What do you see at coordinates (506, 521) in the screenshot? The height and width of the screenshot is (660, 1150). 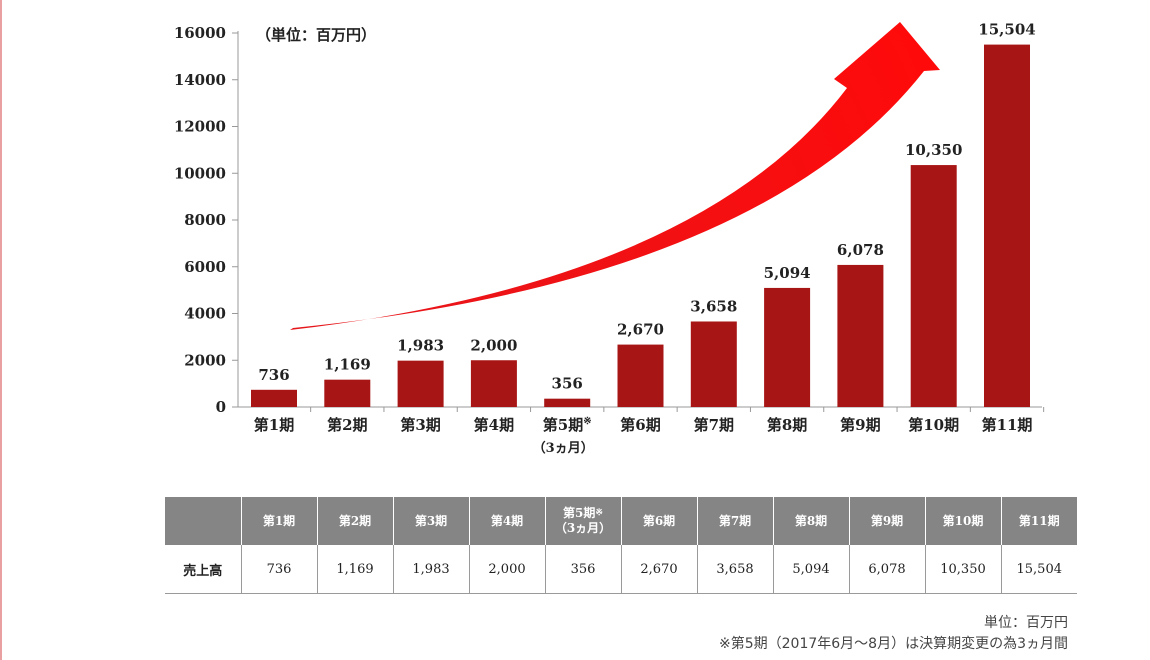 I see `table-header-cell: 第4期` at bounding box center [506, 521].